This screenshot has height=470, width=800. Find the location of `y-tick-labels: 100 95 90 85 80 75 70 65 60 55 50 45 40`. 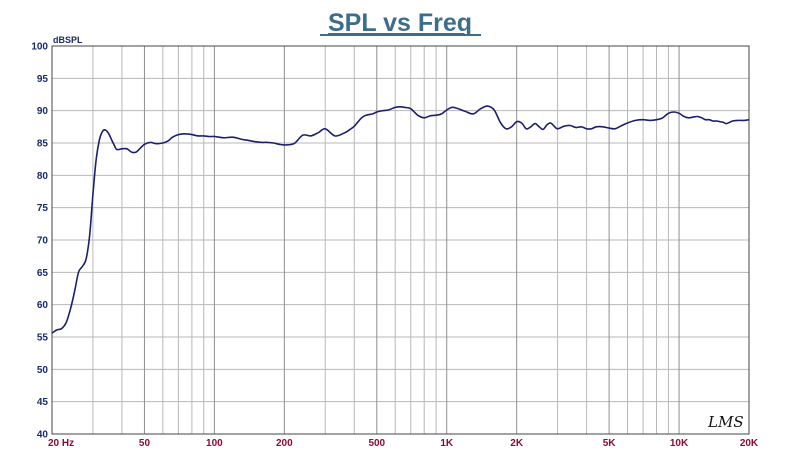

y-tick-labels: 100 95 90 85 80 75 70 65 60 55 50 45 40 is located at coordinates (39, 241).